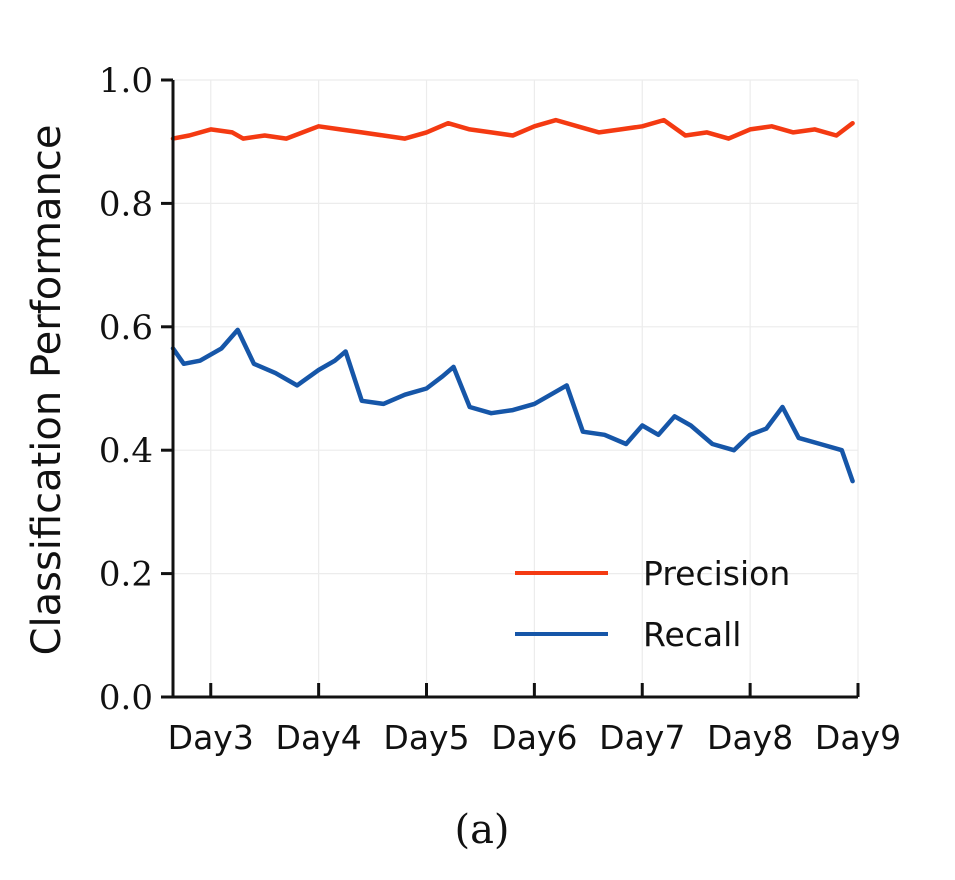  What do you see at coordinates (126, 575) in the screenshot?
I see `y-tick-label: 0.2` at bounding box center [126, 575].